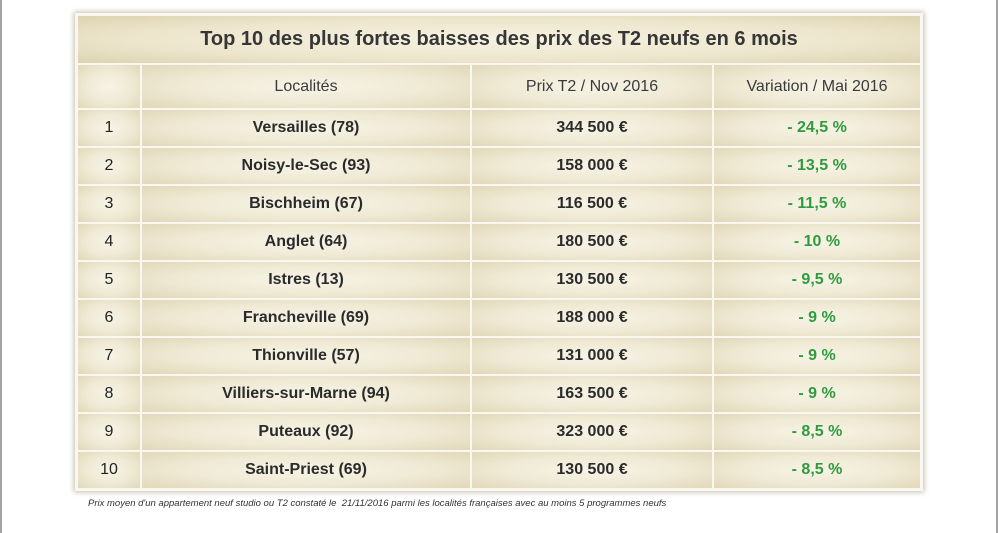 The image size is (1000, 533). Describe the element at coordinates (817, 166) in the screenshot. I see `variation-cell: - 13,5 %` at that location.